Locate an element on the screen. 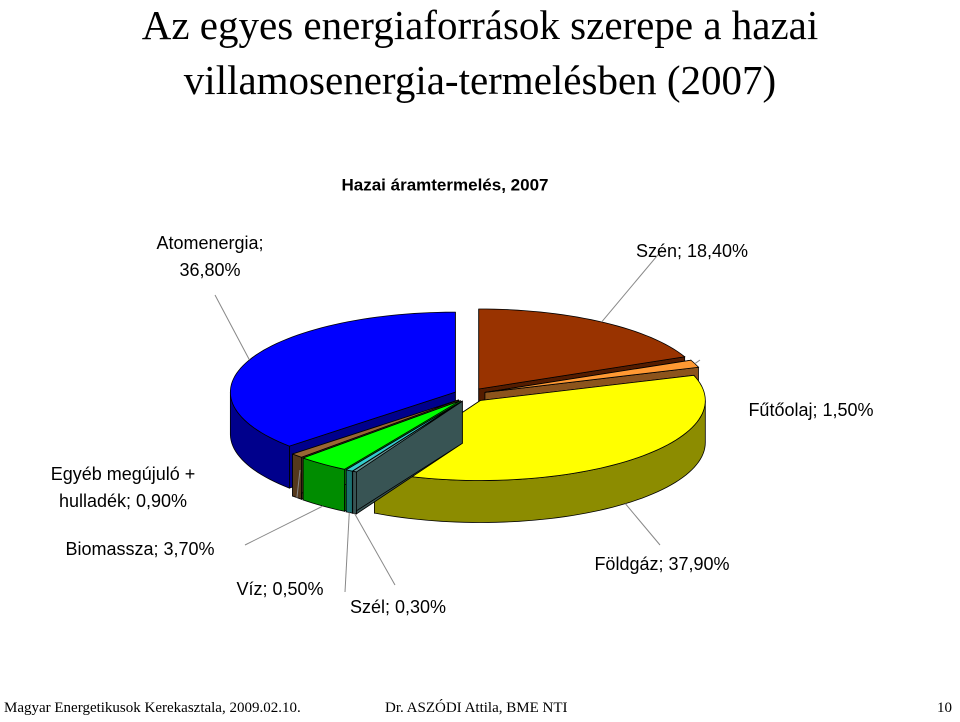 Image resolution: width=960 pixels, height=722 pixels. value-label: 1,50% is located at coordinates (848, 410).